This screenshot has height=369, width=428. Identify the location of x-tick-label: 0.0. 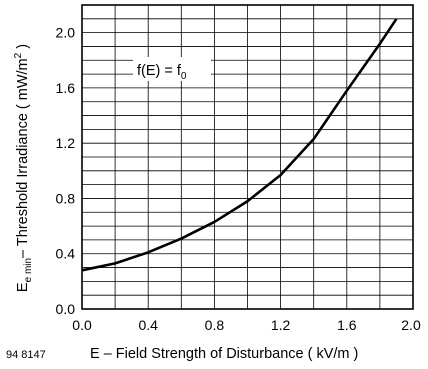
(82, 325).